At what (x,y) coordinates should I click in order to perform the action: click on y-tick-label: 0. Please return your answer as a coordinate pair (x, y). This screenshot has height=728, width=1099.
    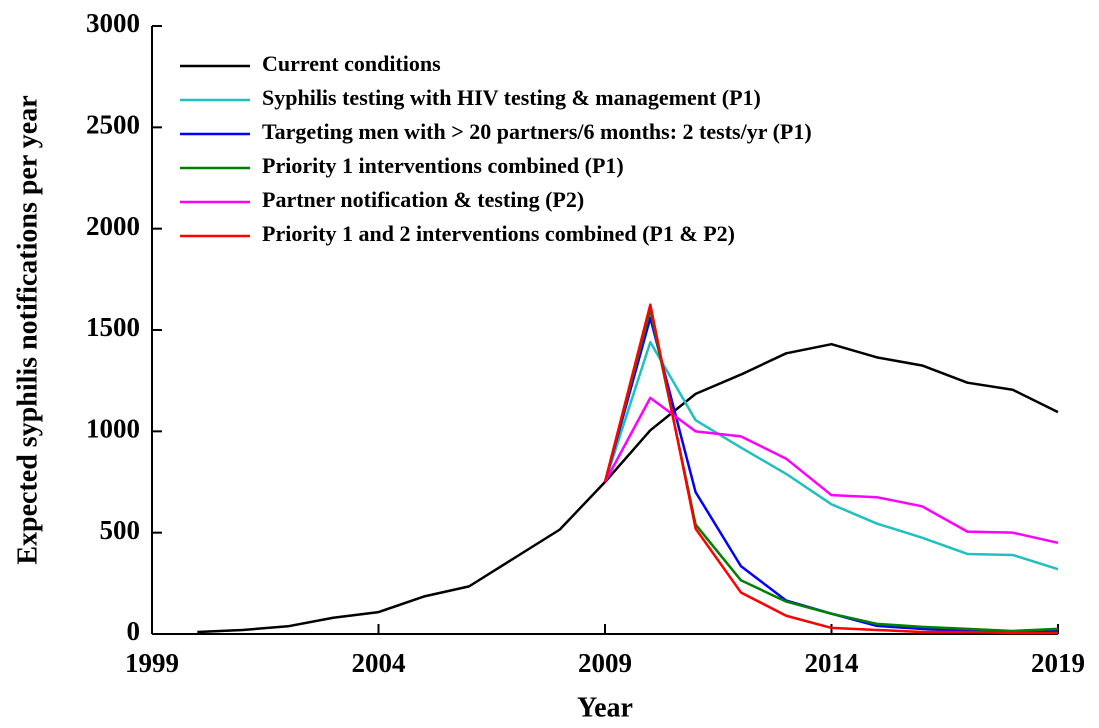
    Looking at the image, I should click on (134, 631).